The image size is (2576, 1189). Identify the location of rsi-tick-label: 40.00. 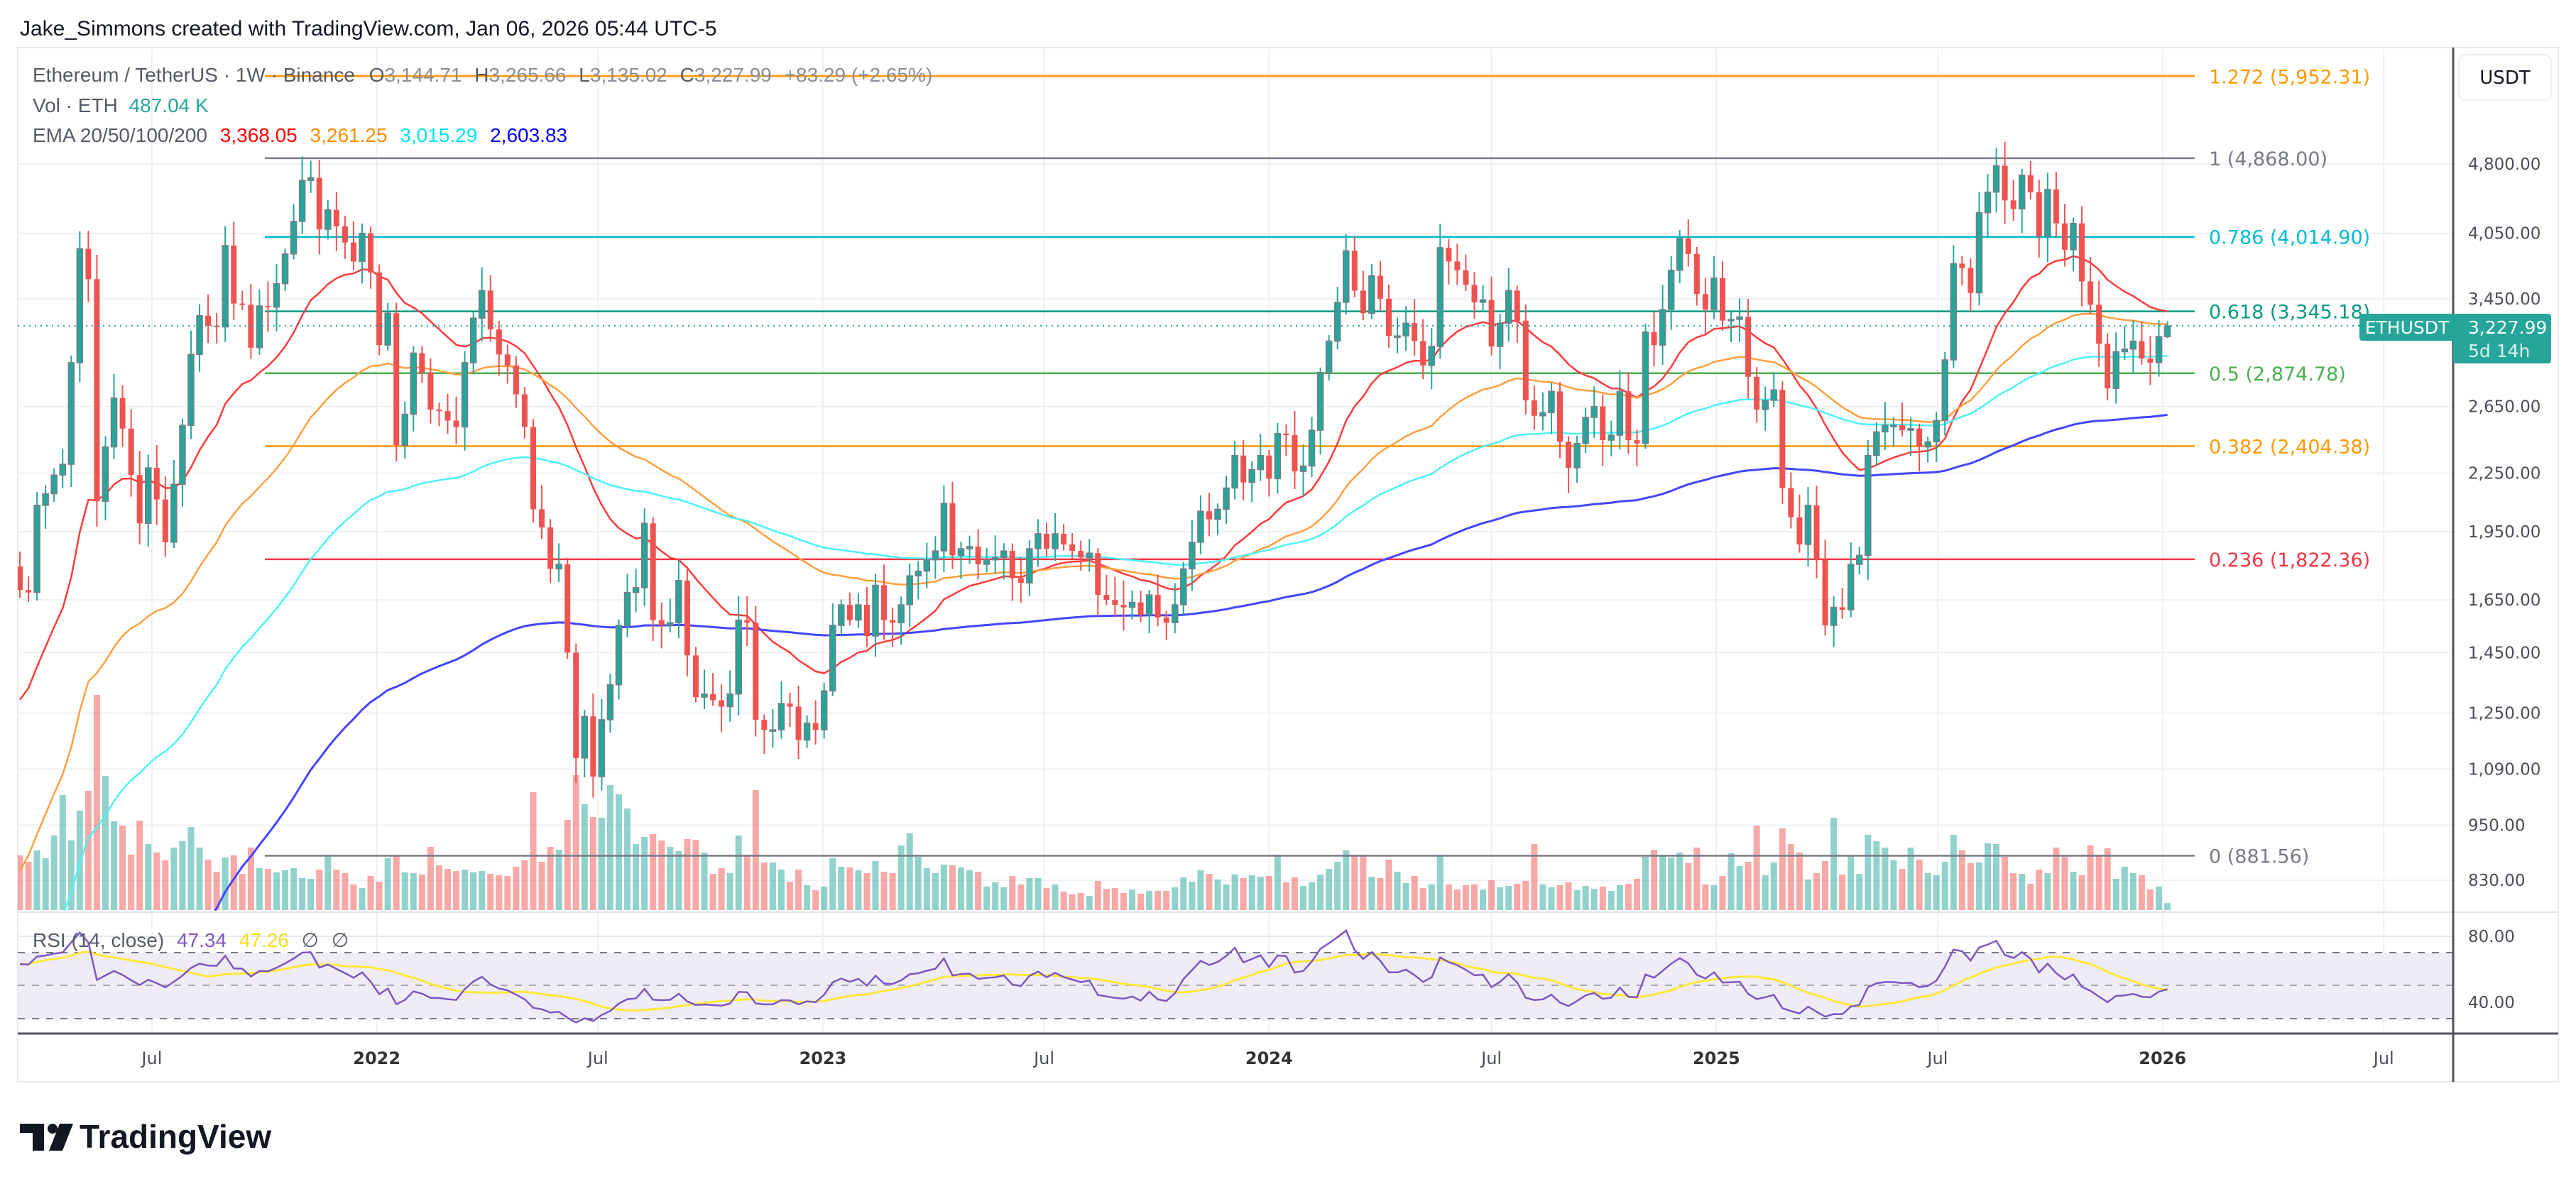
(2491, 1003).